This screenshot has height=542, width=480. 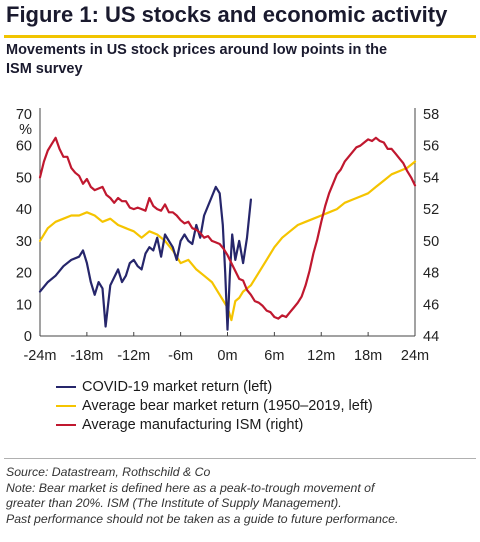 What do you see at coordinates (431, 305) in the screenshot?
I see `right-tick-label-46: 46` at bounding box center [431, 305].